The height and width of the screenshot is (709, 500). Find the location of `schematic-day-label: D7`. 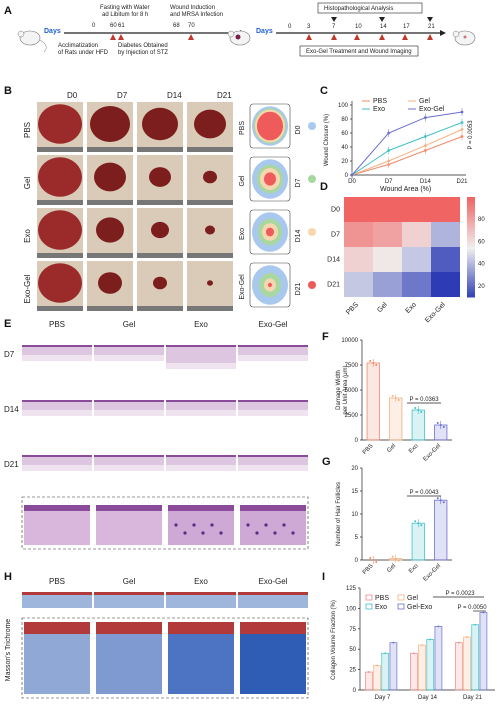

schematic-day-label: D7 is located at coordinates (298, 182).